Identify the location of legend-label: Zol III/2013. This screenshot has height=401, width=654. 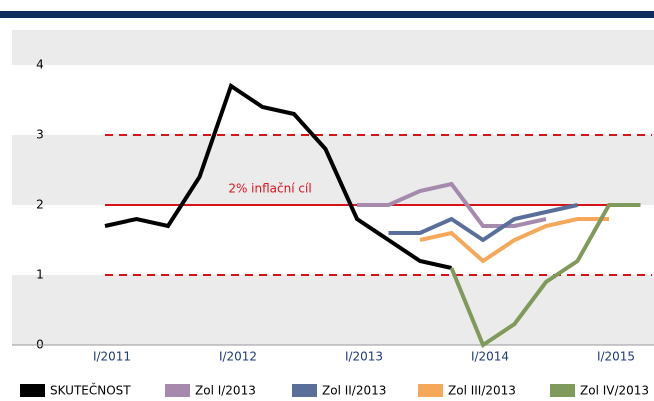
(482, 391).